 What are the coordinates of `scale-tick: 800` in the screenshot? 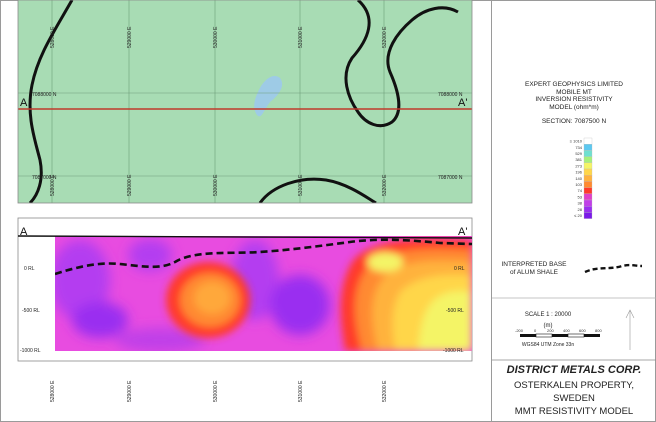 It's located at (598, 330).